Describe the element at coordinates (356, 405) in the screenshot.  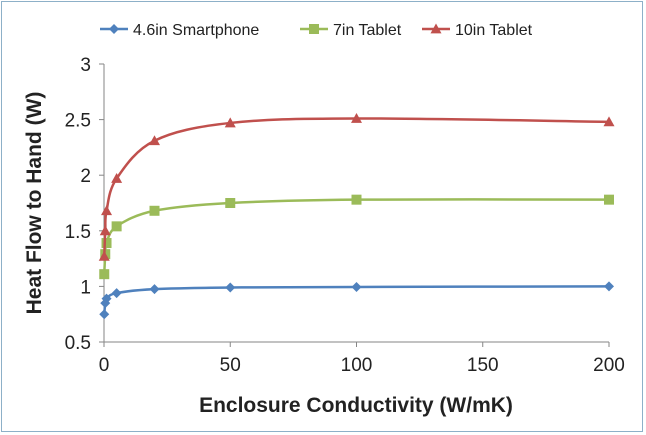
I see `x-axis-title: Enclosure Conductivity (W/mK)` at that location.